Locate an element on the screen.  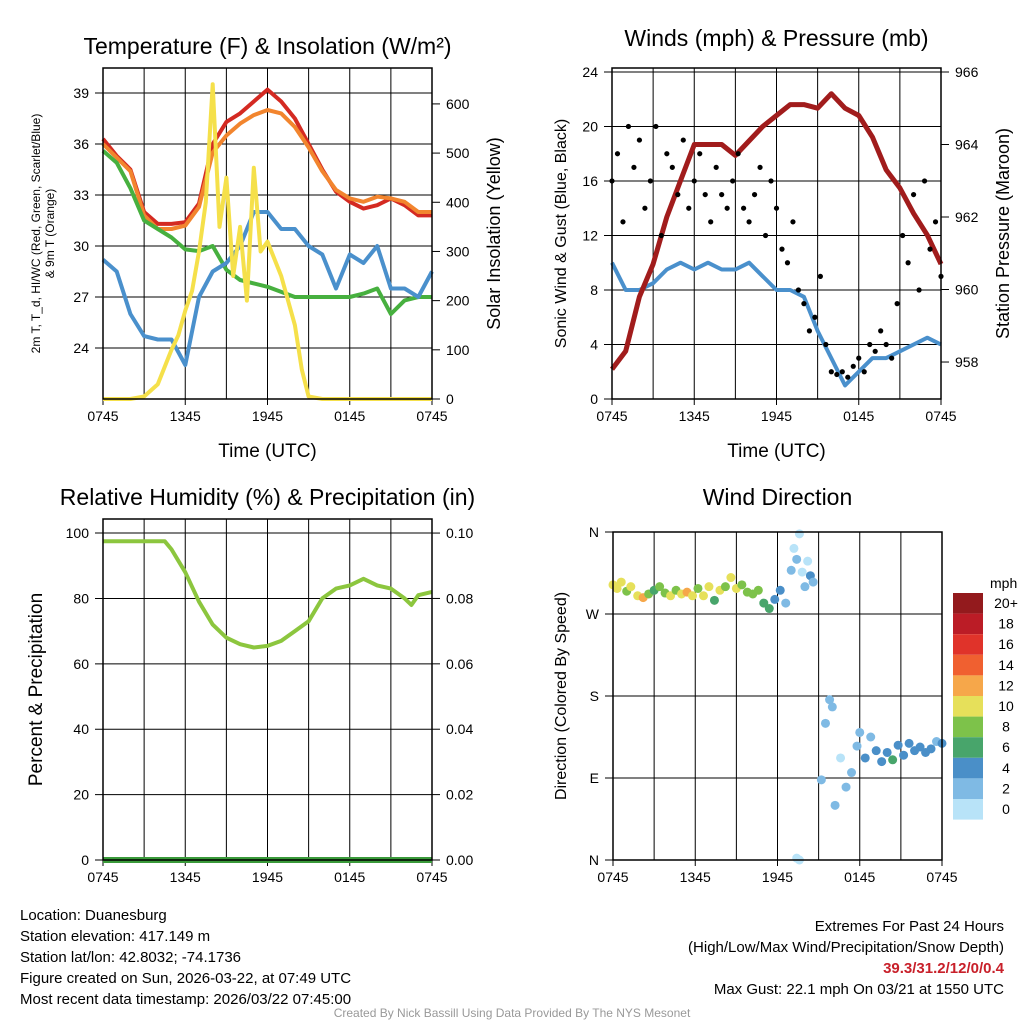
series-solar-insolation-line is located at coordinates (267, 241).